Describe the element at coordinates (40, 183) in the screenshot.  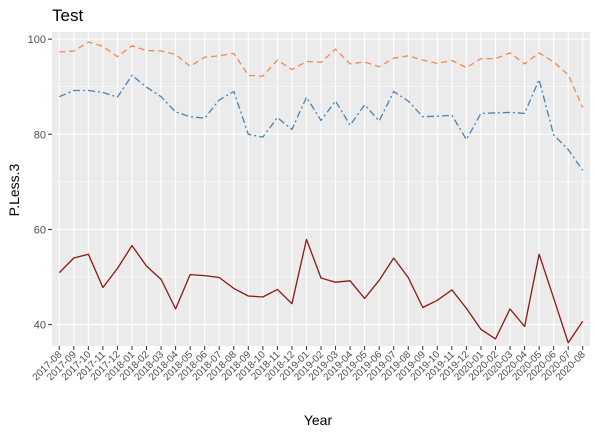
I see `y-axis-ticks: 40 60 80 100` at that location.